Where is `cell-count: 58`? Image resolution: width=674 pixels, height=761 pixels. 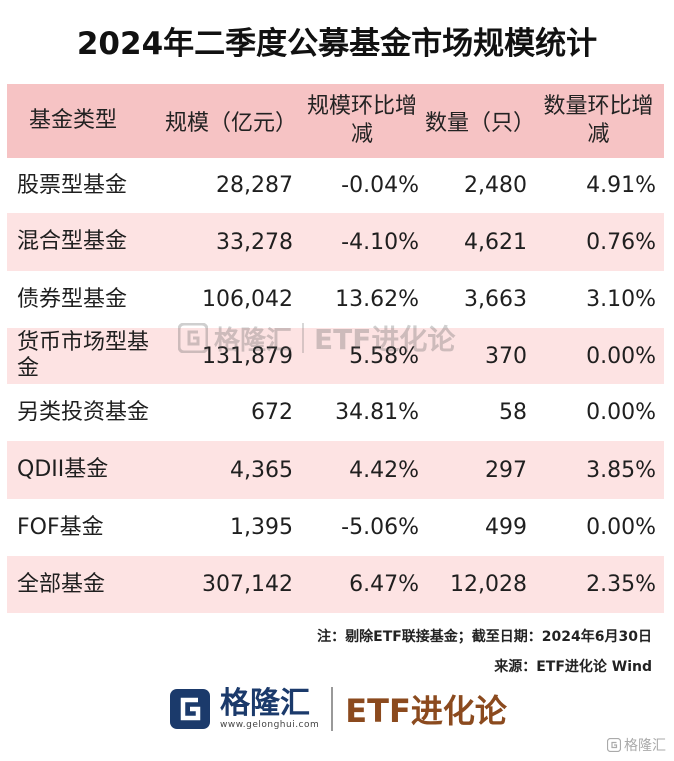
cell-count: 58 is located at coordinates (513, 412).